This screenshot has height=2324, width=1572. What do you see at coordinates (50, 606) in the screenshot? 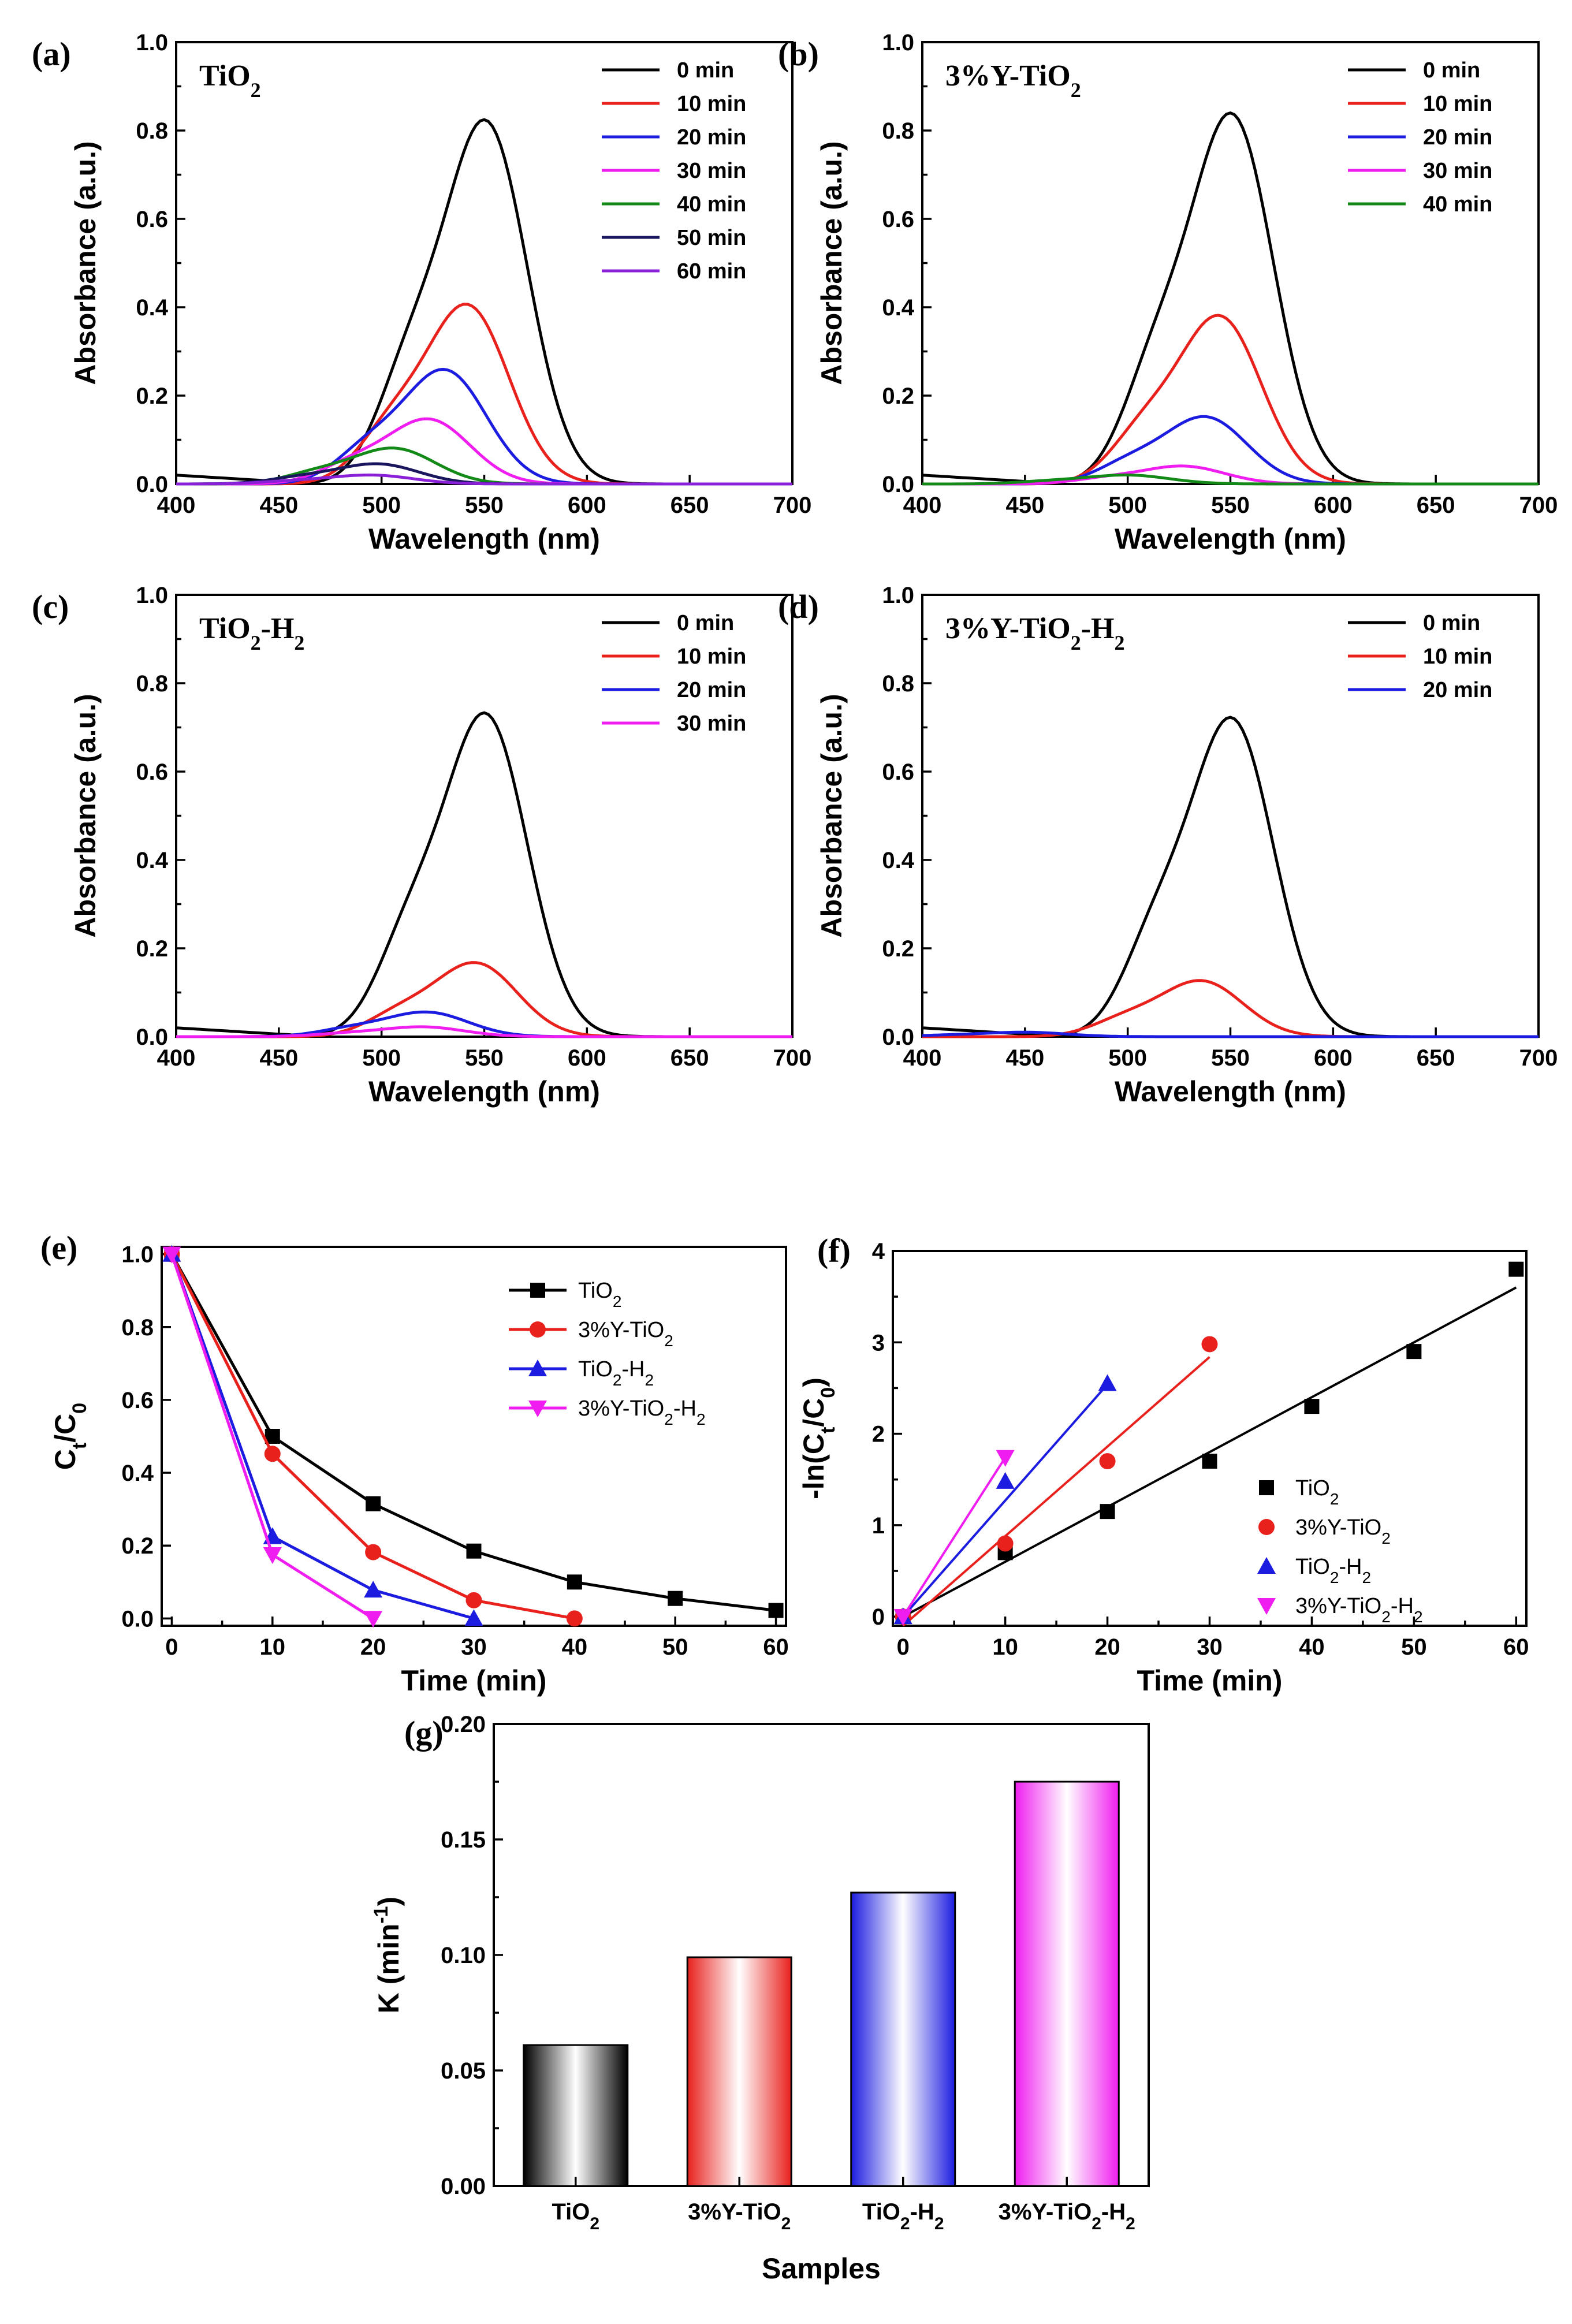
I see `panel-label: (c)` at bounding box center [50, 606].